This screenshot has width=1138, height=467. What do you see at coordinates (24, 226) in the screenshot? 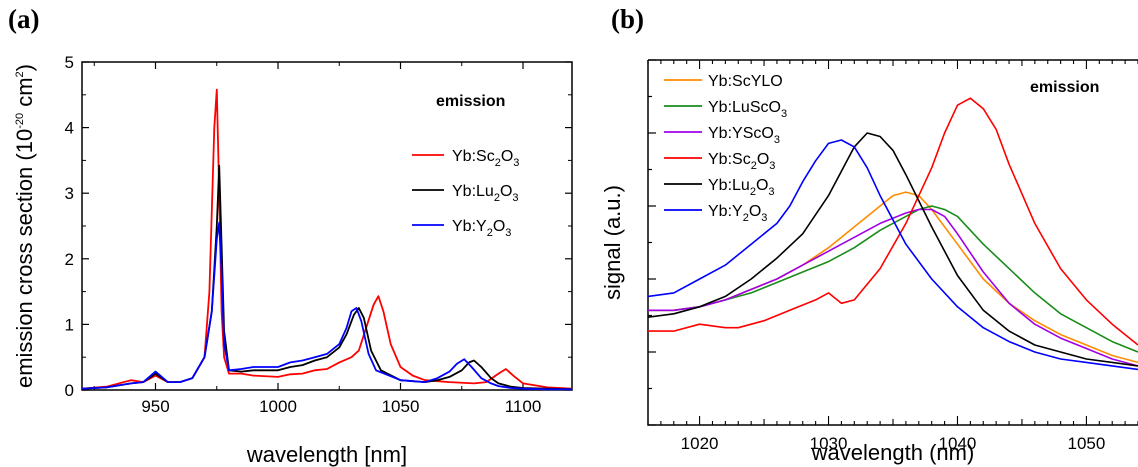
I see `y-axis-label: emission cross section (10-20 cm2)` at bounding box center [24, 226].